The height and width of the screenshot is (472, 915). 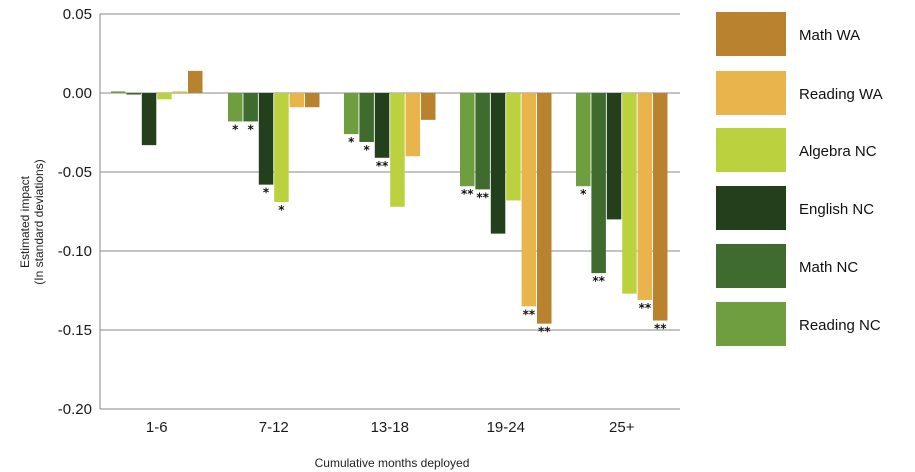 I want to click on x-axis-ticks: 1-6 7-12 13-18 19-24 25+, so click(x=390, y=427).